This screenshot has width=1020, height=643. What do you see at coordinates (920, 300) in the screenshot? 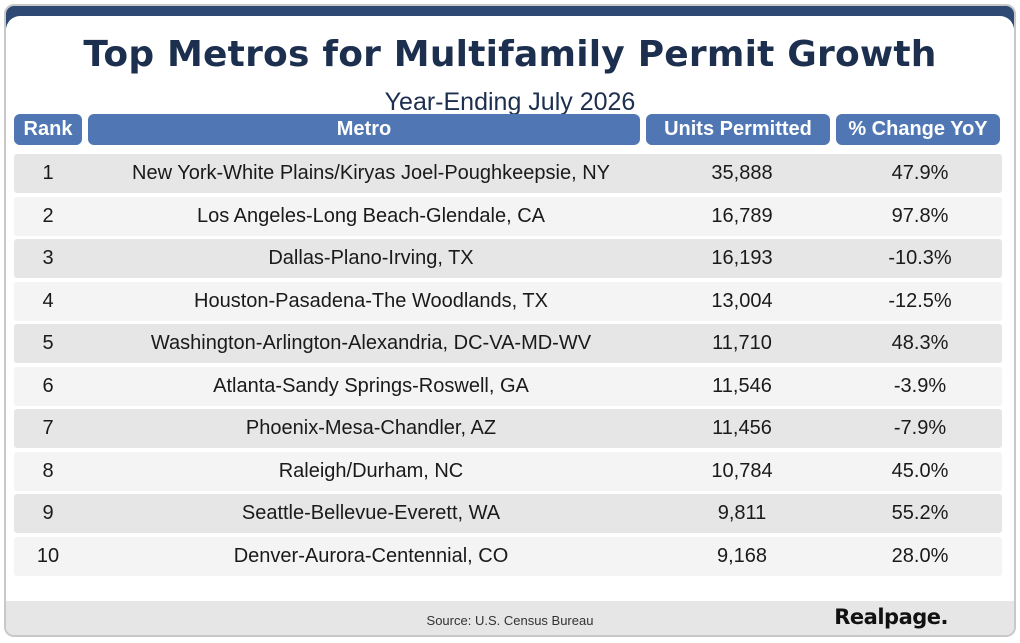
I see `change-cell: -12.5%` at bounding box center [920, 300].